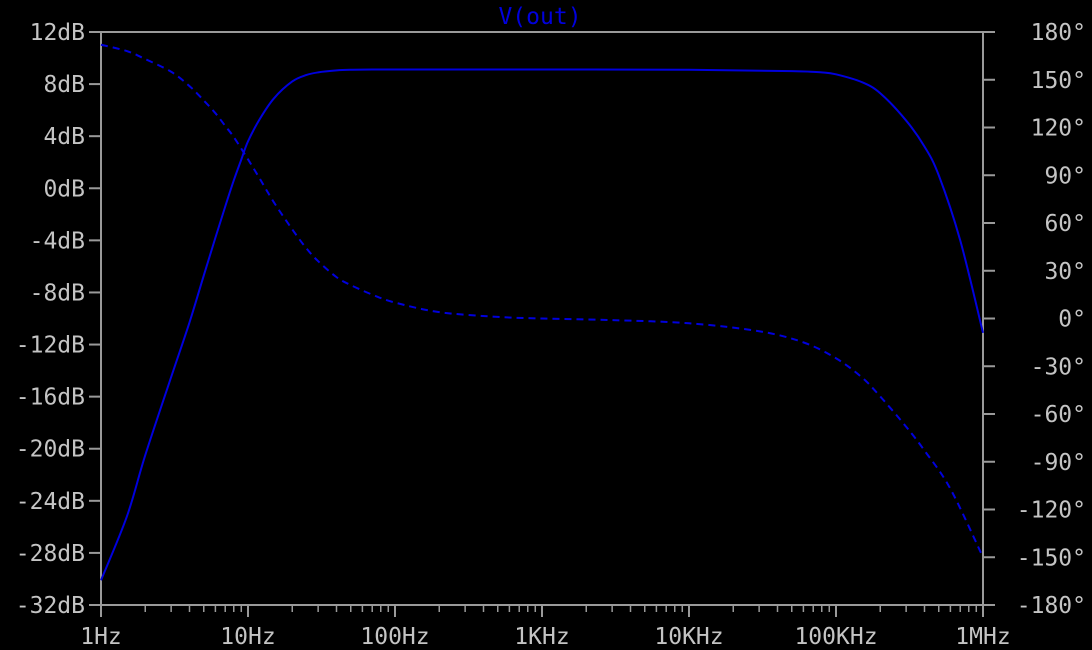 Image resolution: width=1092 pixels, height=650 pixels. Describe the element at coordinates (64, 85) in the screenshot. I see `y-left-tick-label: 8dB` at that location.